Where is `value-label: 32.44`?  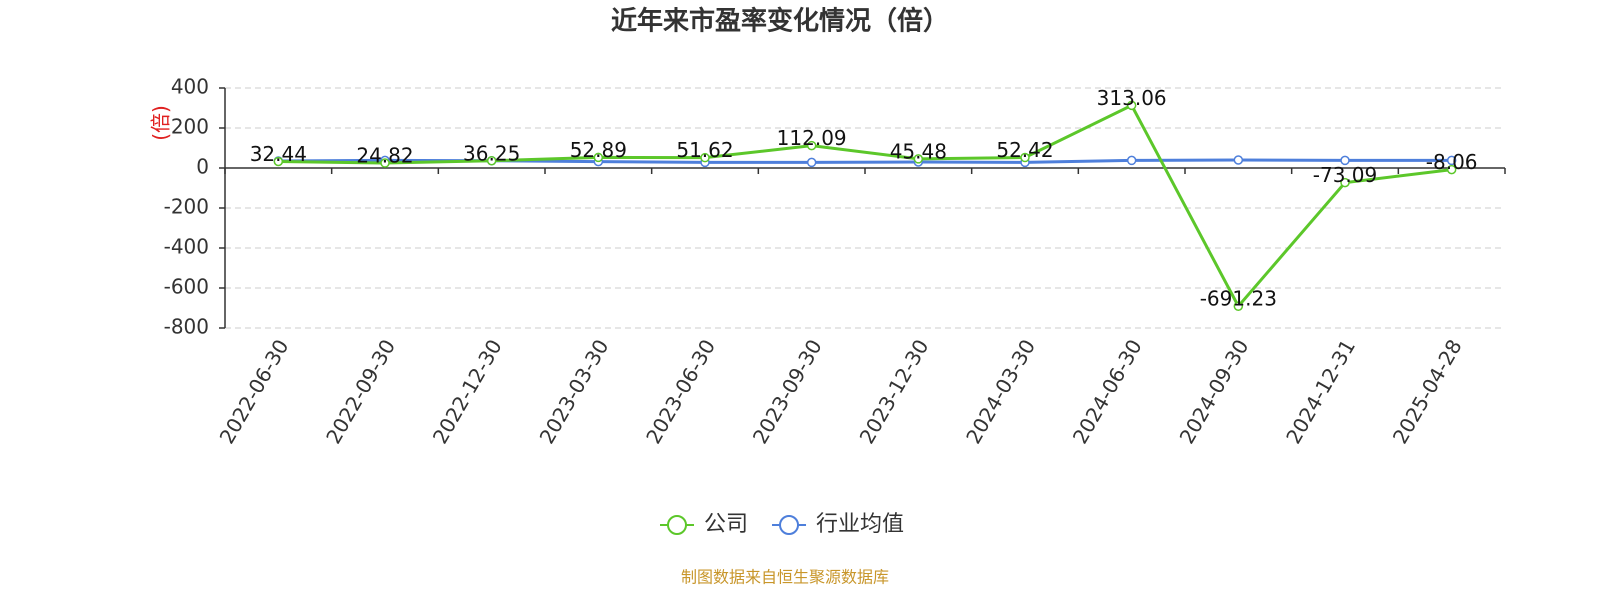 value-label: 32.44 is located at coordinates (278, 154).